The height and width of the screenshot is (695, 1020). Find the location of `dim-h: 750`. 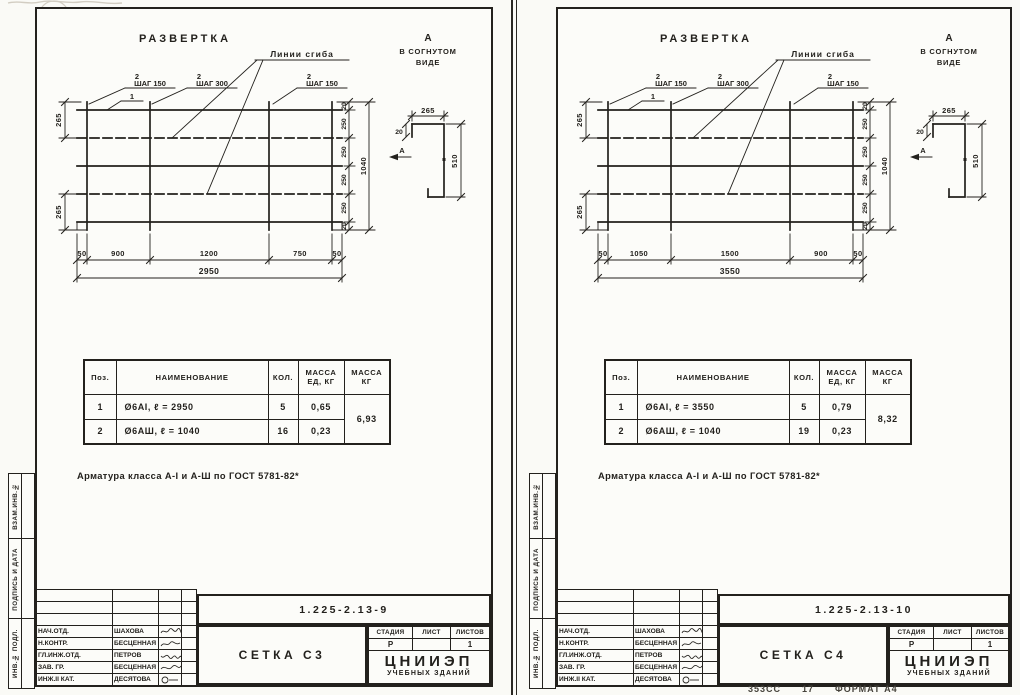

dim-h: 750 is located at coordinates (300, 253).